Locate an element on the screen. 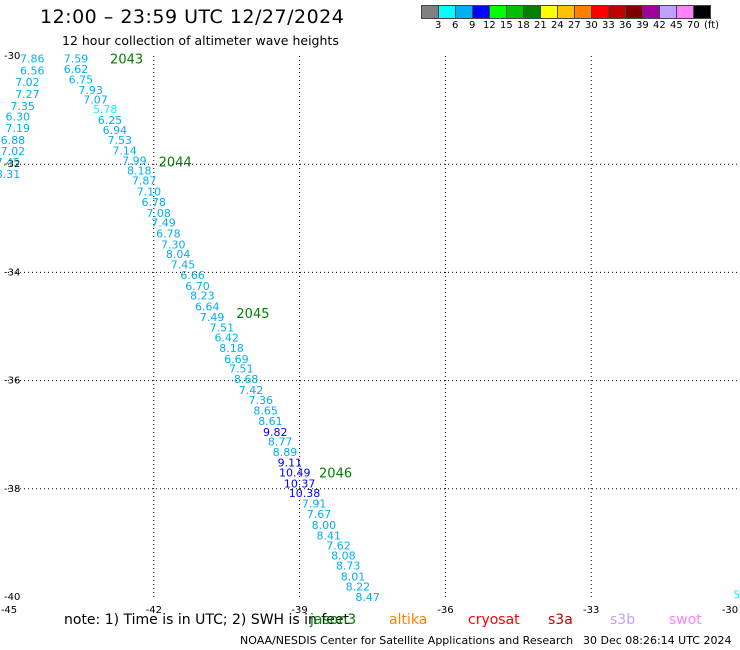  pass-number-label: 2046 is located at coordinates (335, 474).